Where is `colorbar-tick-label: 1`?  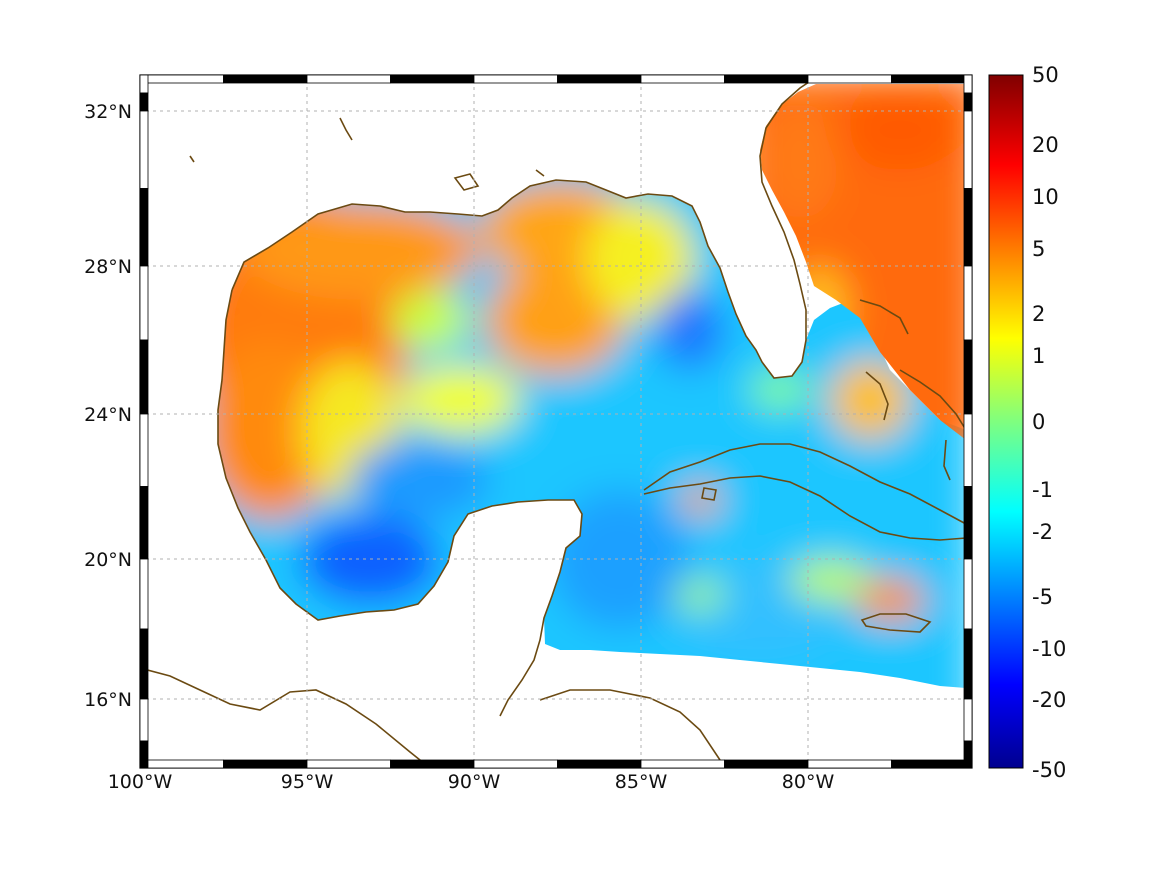
colorbar-tick-label: 1 is located at coordinates (1038, 356).